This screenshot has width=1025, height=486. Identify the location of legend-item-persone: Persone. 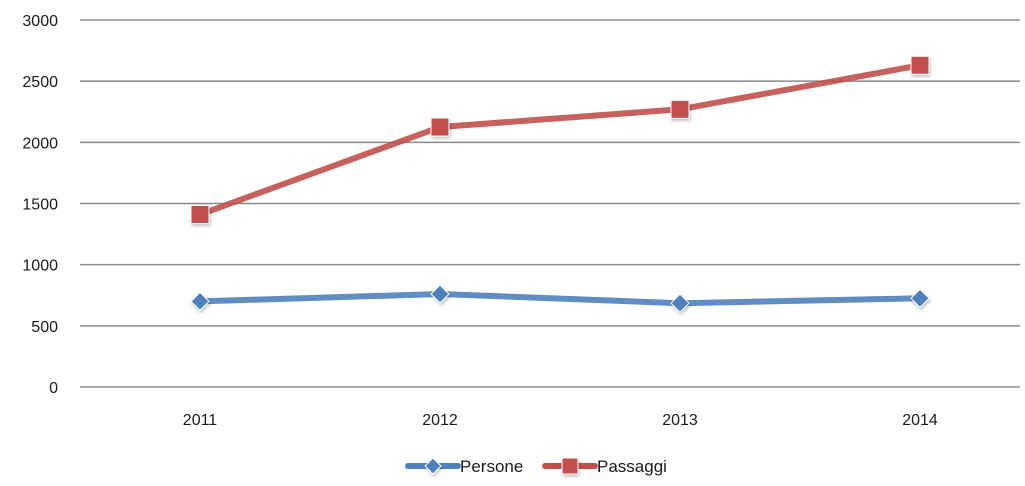
(464, 466).